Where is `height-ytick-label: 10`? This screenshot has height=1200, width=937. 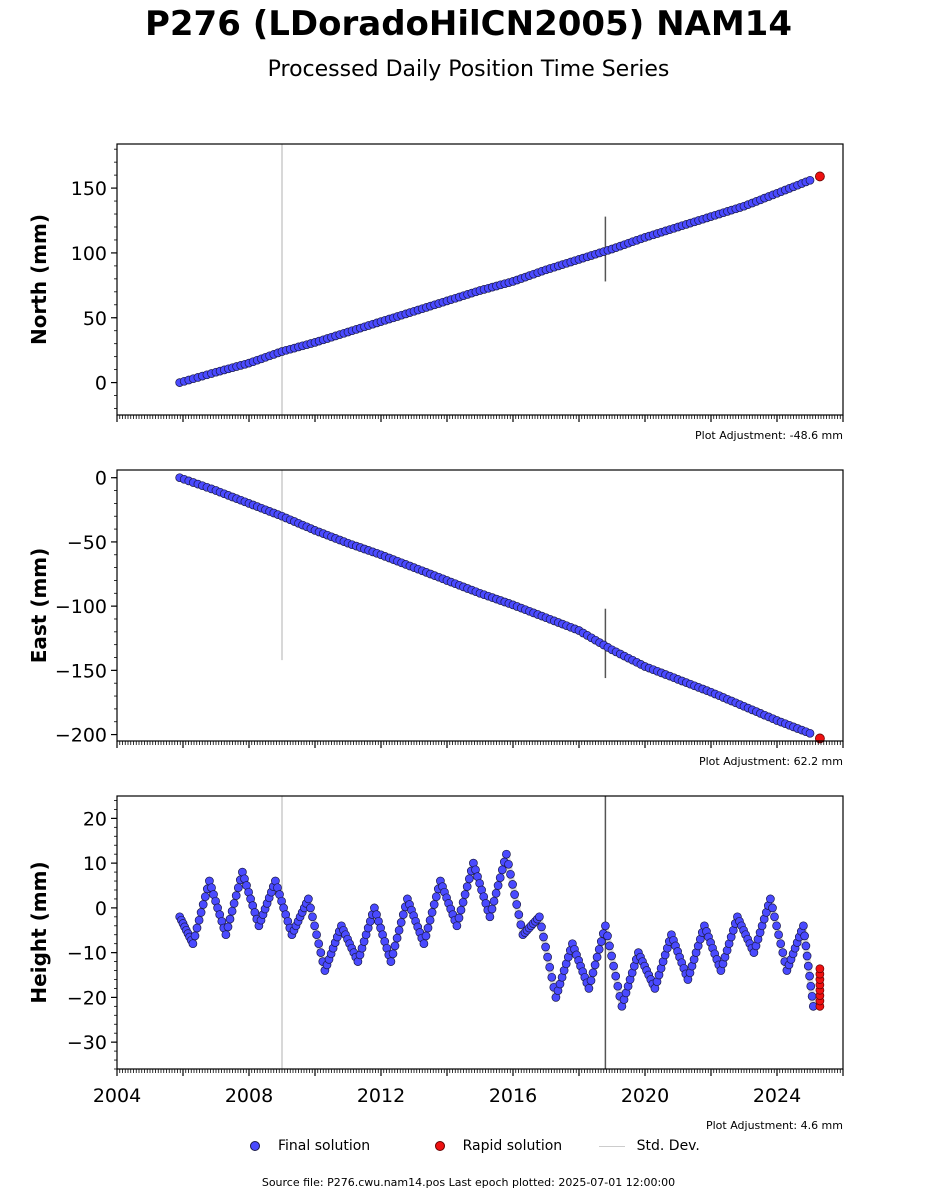
height-ytick-label: 10 is located at coordinates (95, 864).